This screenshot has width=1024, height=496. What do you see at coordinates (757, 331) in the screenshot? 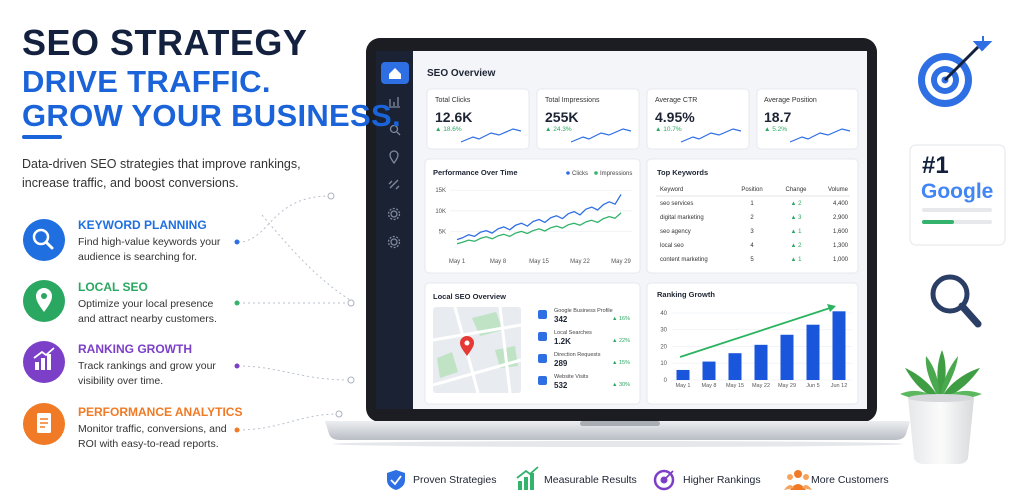
I see `trend-arrow` at bounding box center [757, 331].